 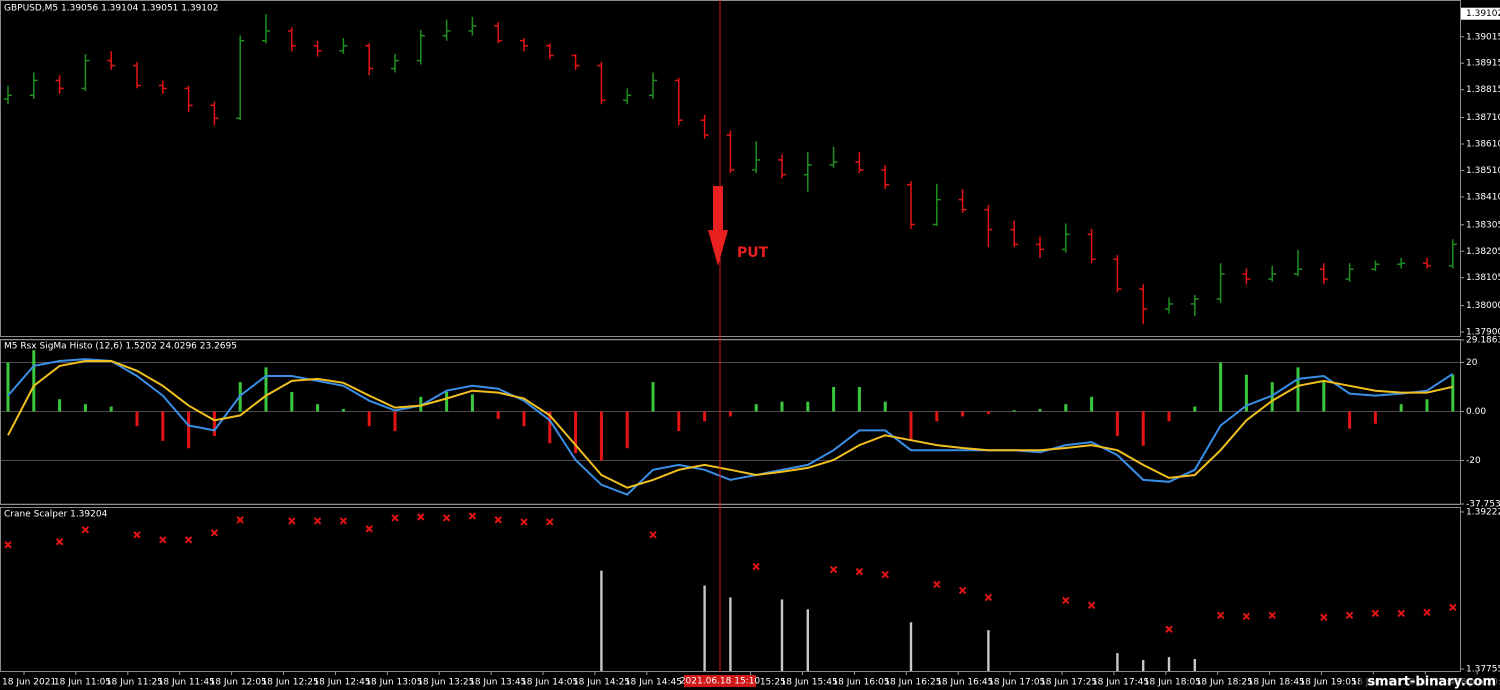 I want to click on x-tick-label: 18 Jun 13:25, so click(x=445, y=683).